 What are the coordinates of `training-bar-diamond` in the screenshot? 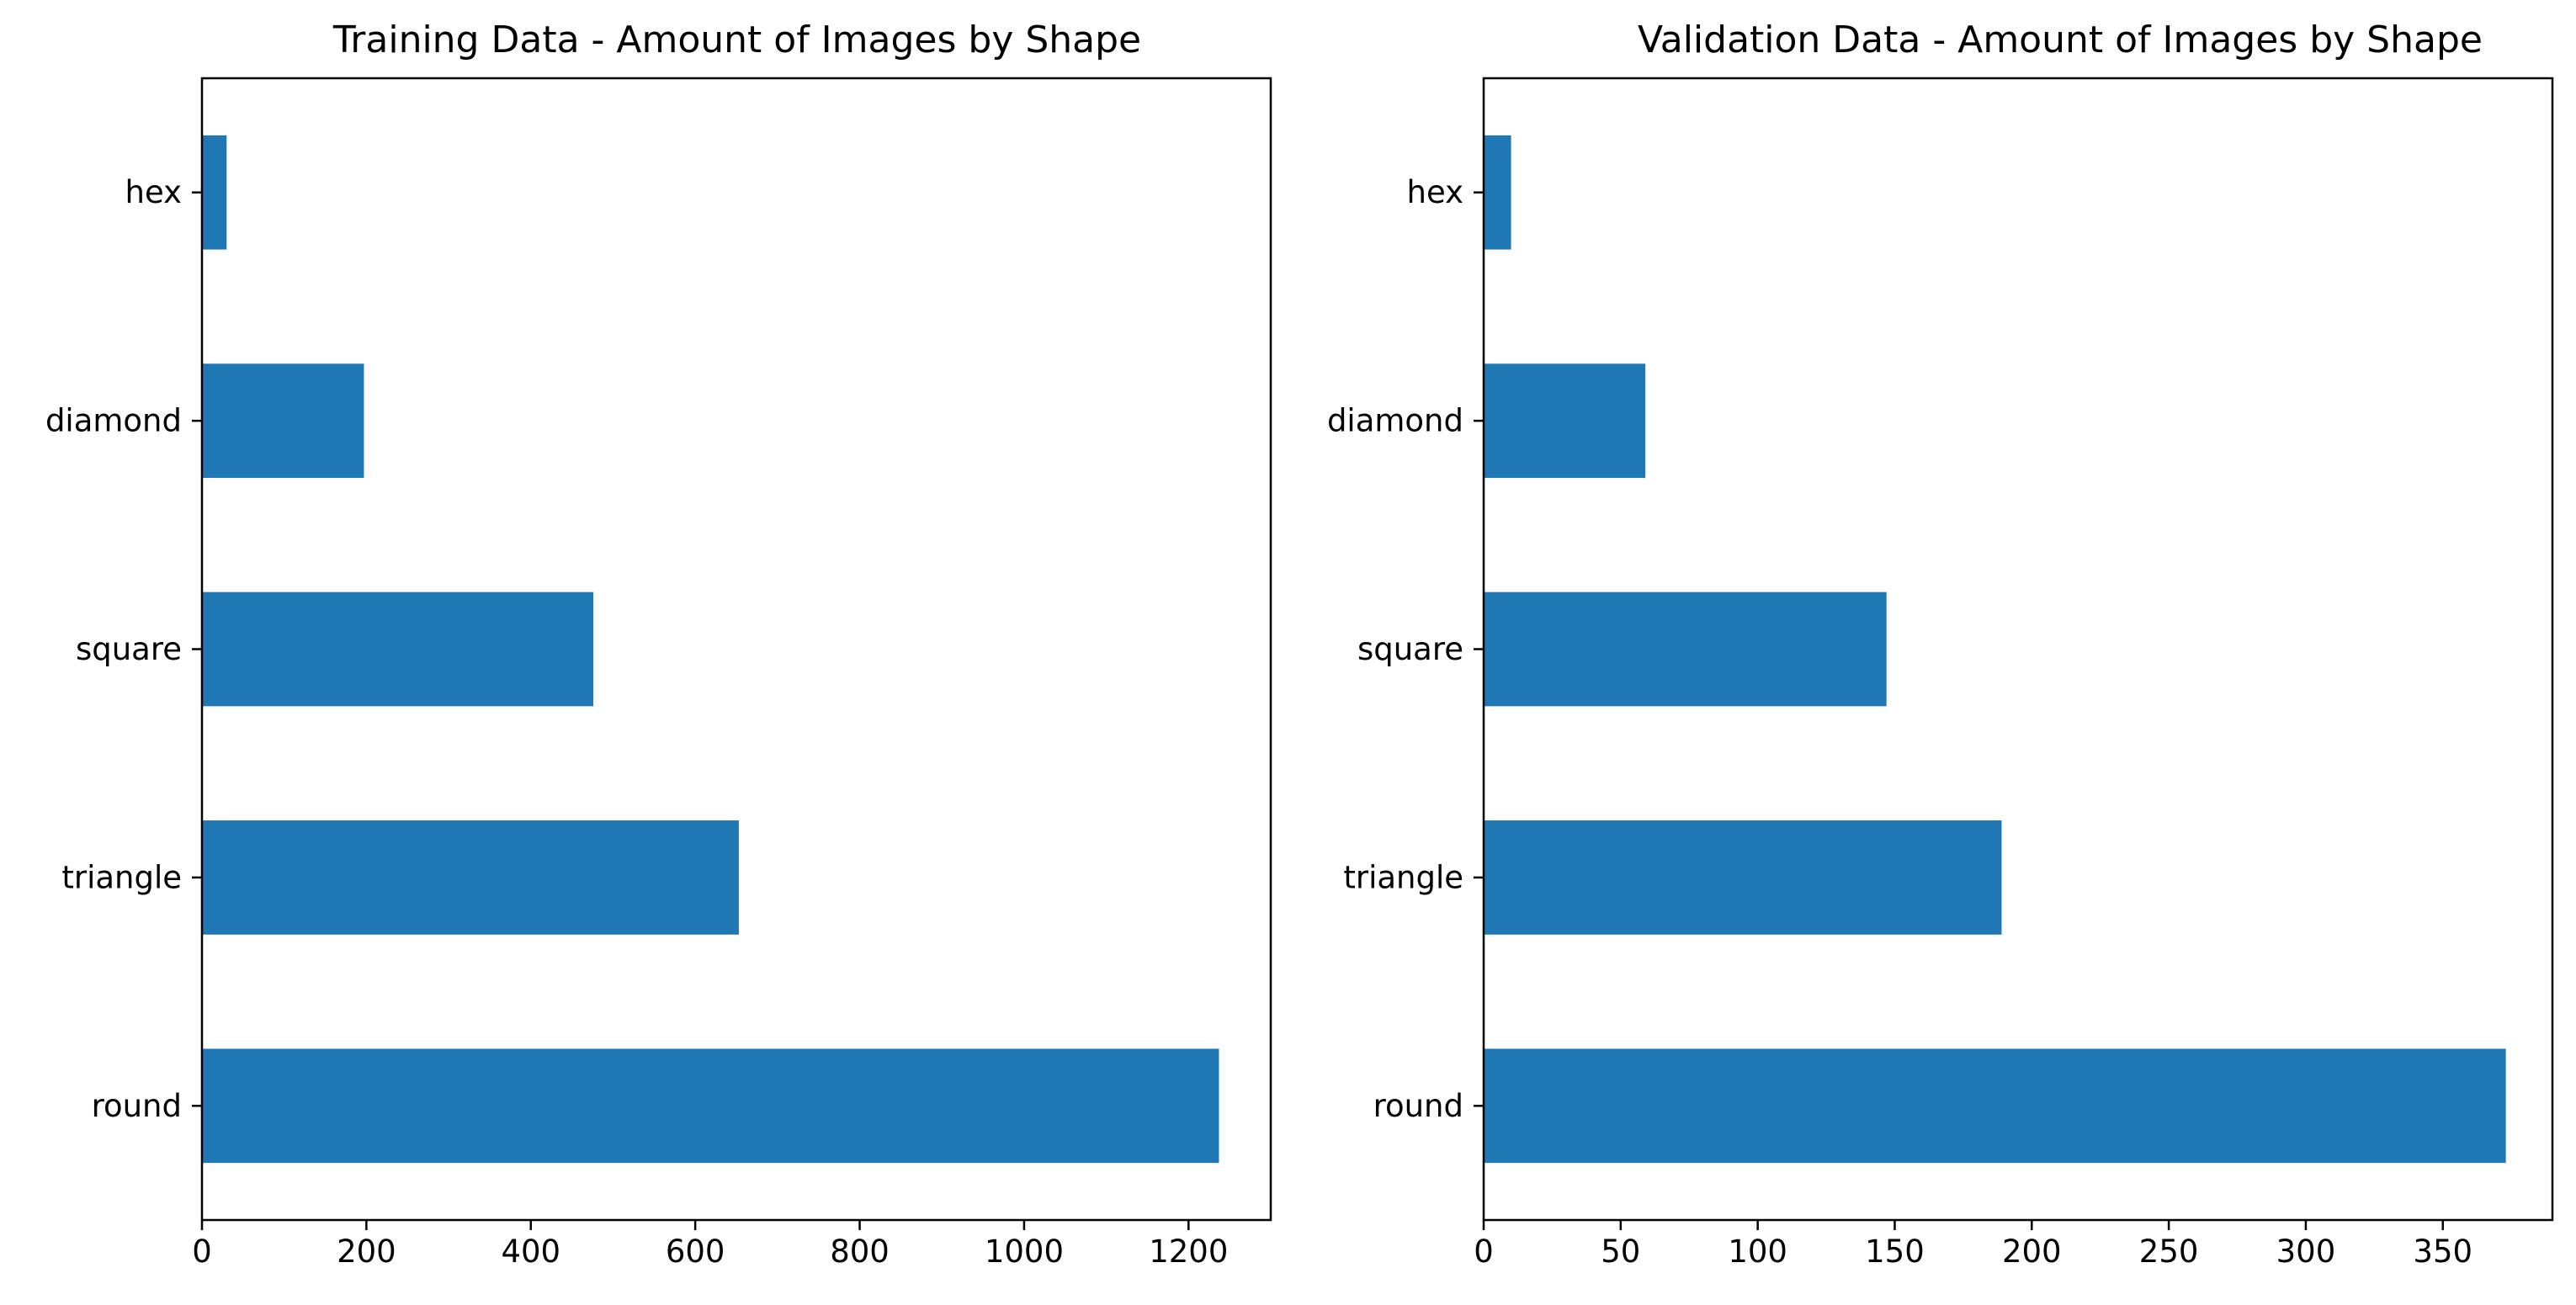 It's located at (283, 421).